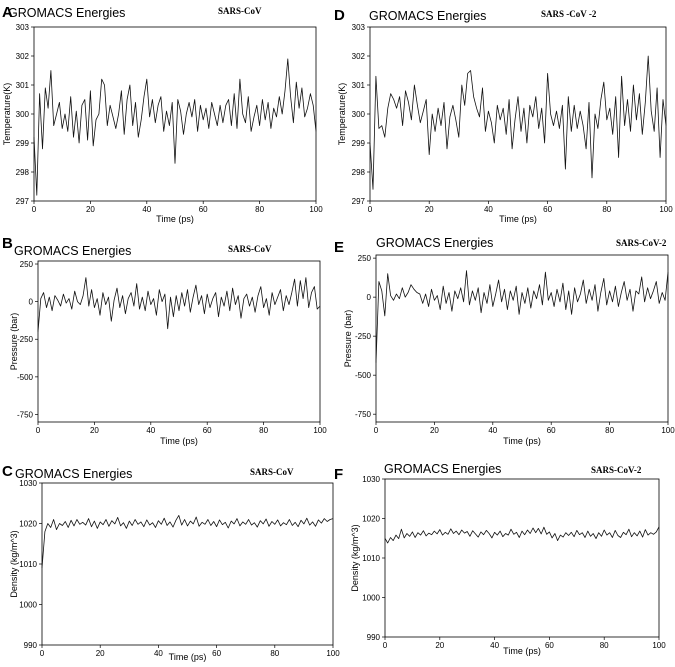 The image size is (675, 667). What do you see at coordinates (23, 114) in the screenshot?
I see `y-tick-label: 300` at bounding box center [23, 114].